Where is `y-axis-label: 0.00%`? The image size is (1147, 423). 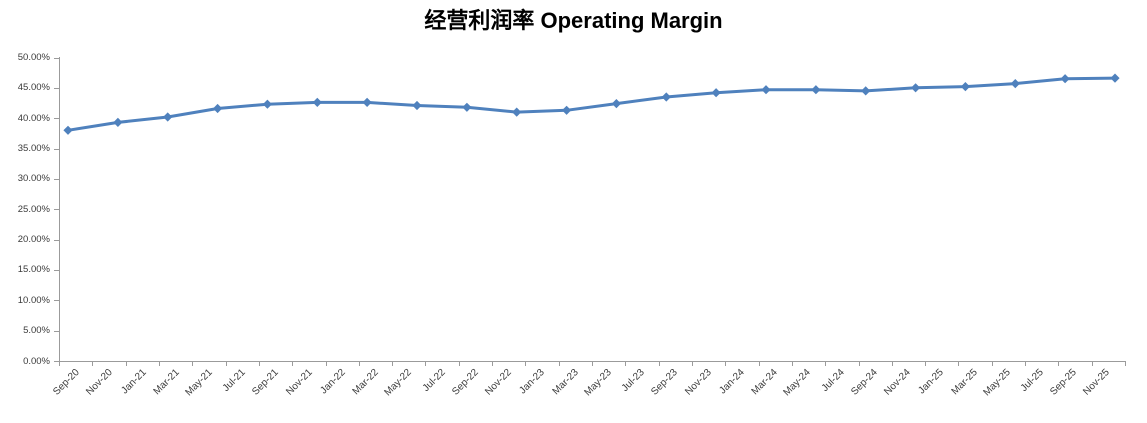
y-axis-label: 0.00% is located at coordinates (36, 361).